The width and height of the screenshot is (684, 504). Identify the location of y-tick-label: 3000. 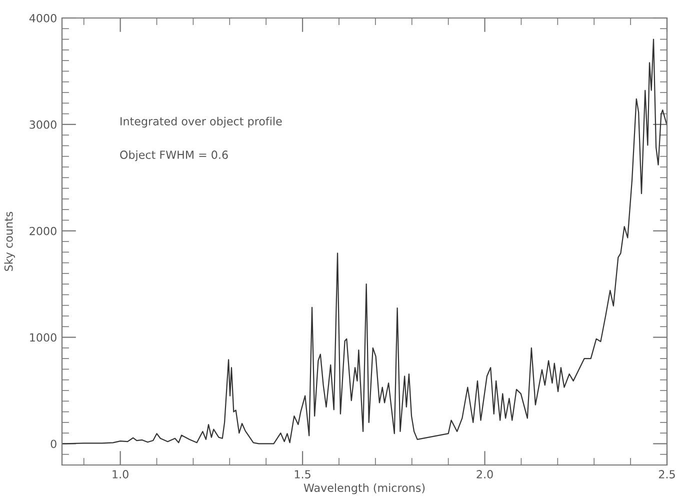
(43, 124).